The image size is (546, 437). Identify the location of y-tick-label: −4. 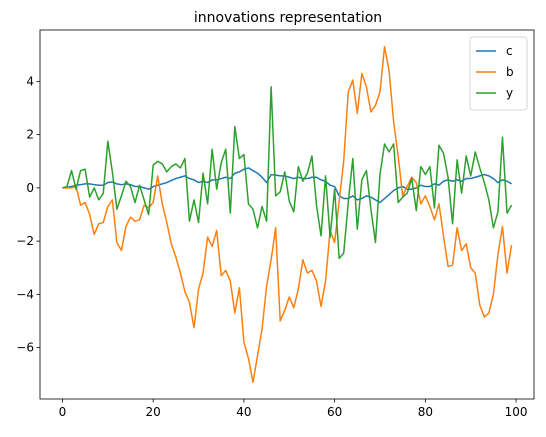
(25, 294).